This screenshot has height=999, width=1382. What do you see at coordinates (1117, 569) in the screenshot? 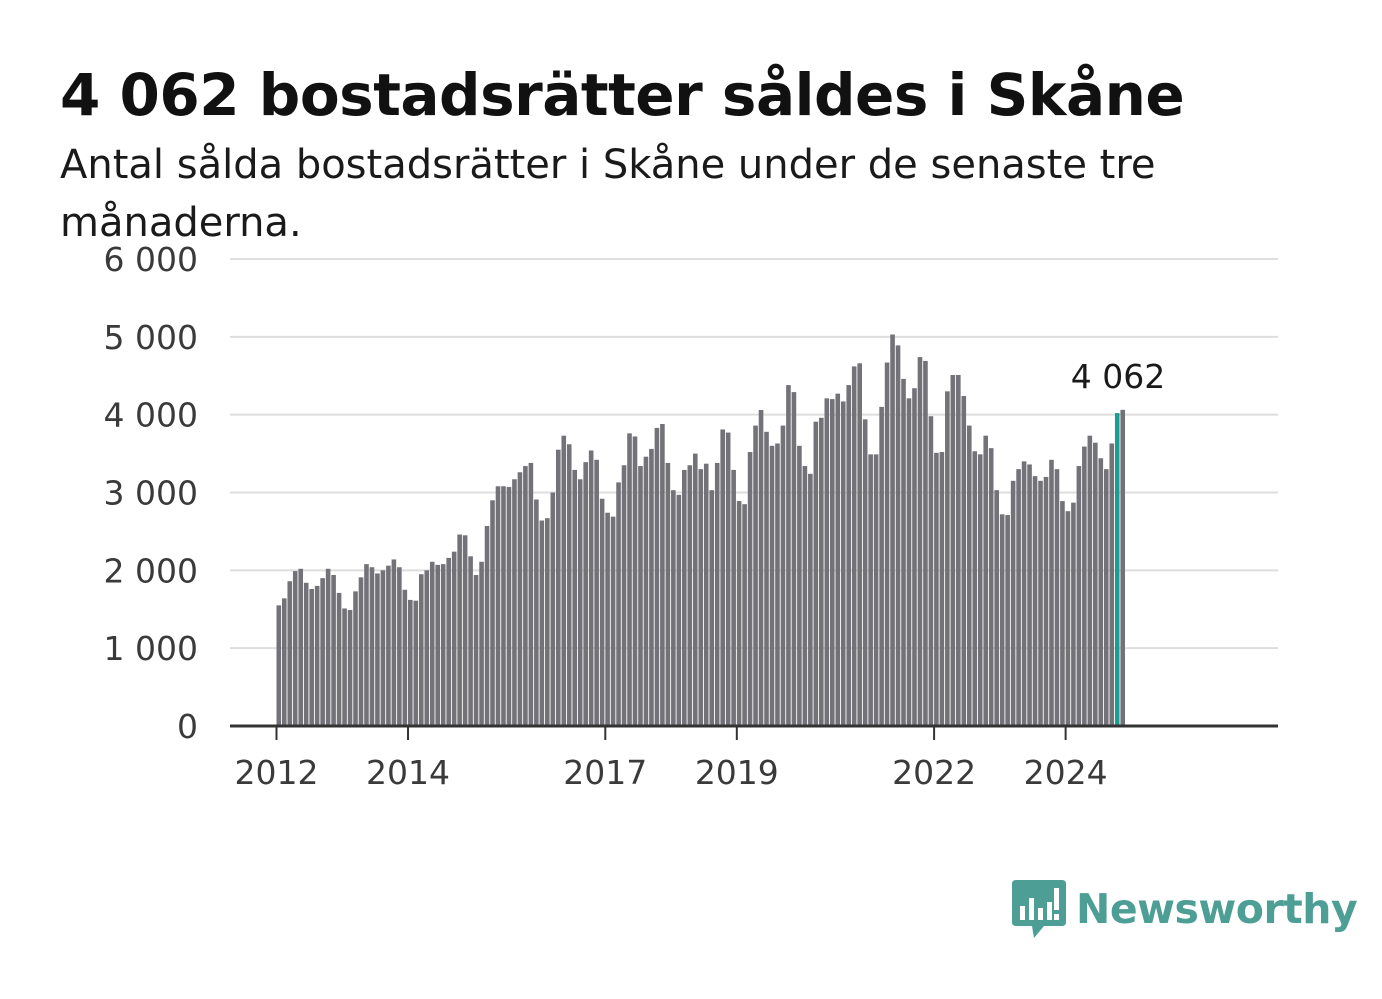
I see `bar-highlight` at bounding box center [1117, 569].